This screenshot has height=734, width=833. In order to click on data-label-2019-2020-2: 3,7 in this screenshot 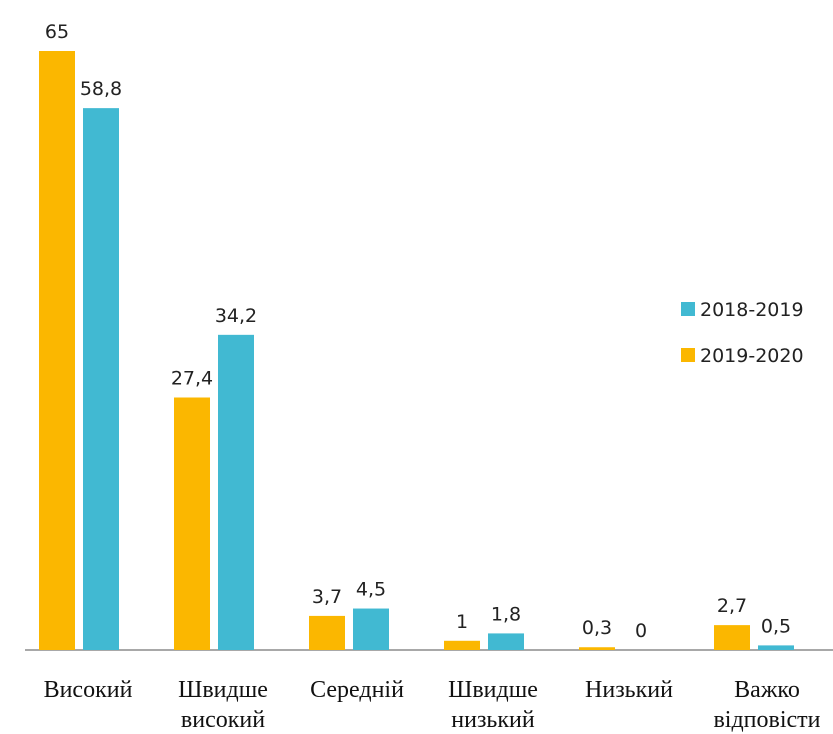, I will do `click(327, 597)`.